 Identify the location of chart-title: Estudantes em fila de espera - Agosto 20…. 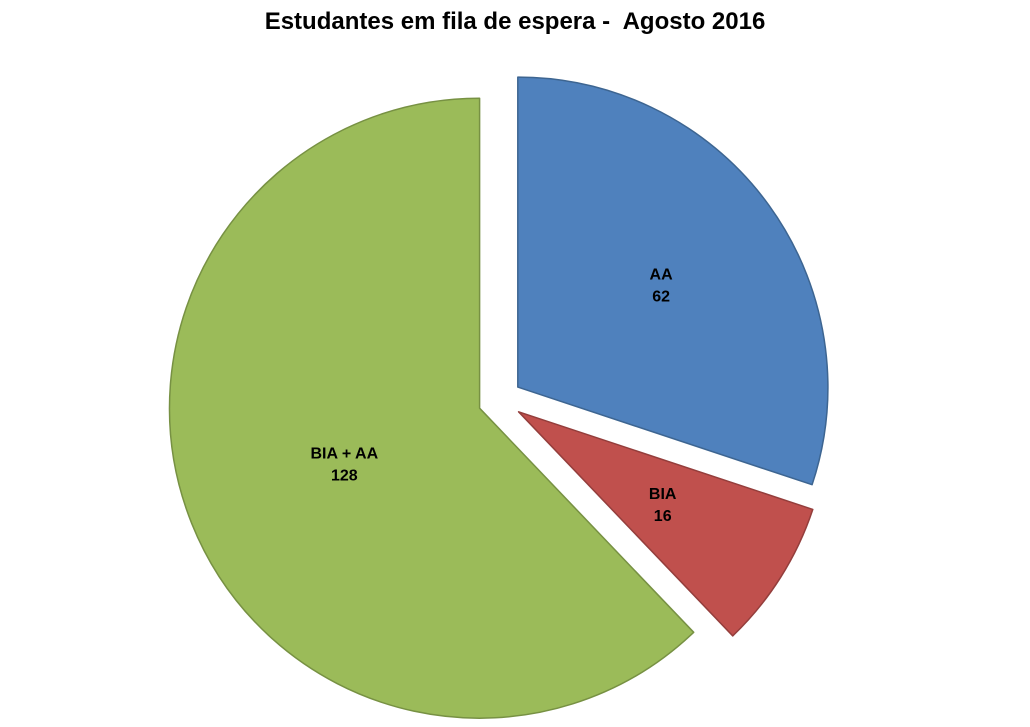
(515, 21).